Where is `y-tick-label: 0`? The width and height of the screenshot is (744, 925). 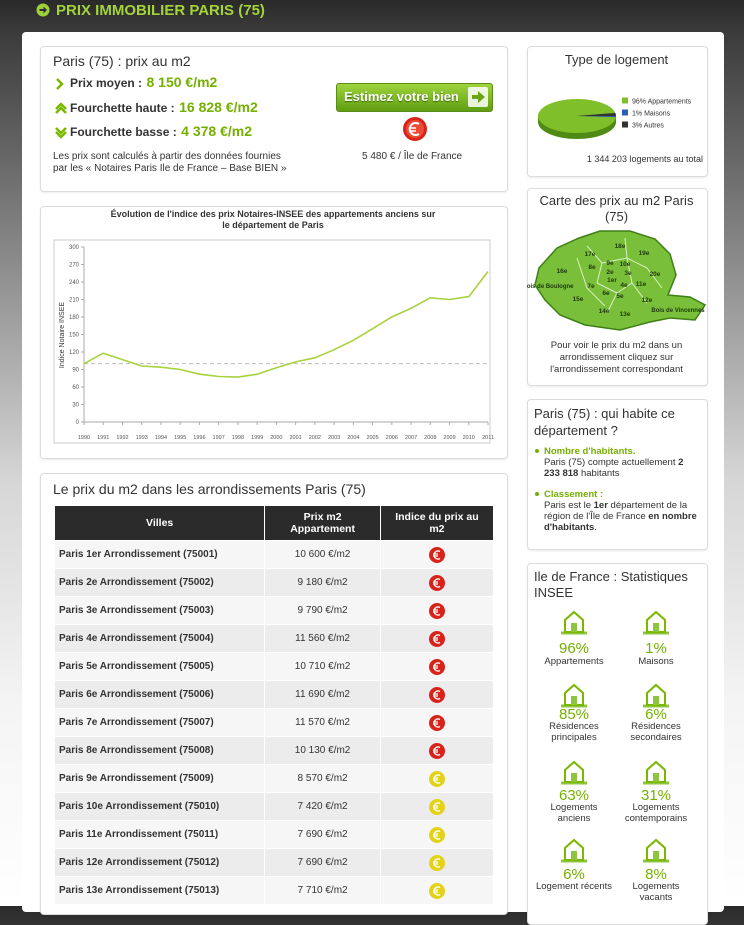 y-tick-label: 0 is located at coordinates (78, 423).